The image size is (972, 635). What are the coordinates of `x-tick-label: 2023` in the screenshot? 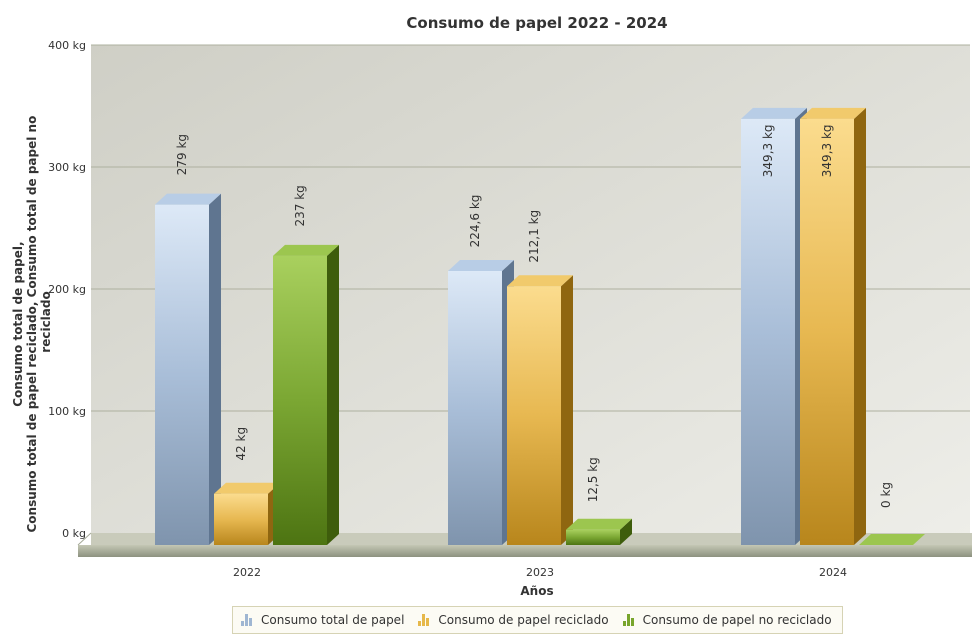 It's located at (540, 572).